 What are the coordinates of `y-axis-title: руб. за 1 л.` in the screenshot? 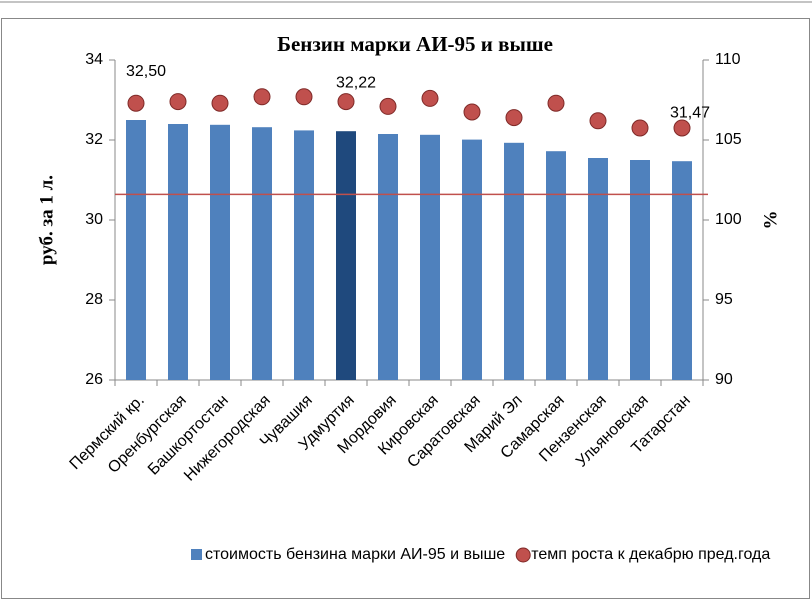 It's located at (46, 220).